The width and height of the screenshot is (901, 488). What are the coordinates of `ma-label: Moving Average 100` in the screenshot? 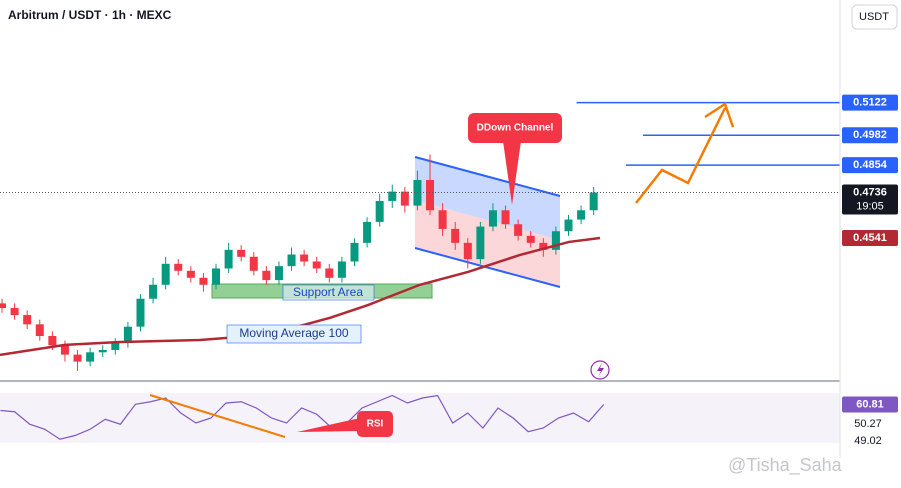 It's located at (294, 333).